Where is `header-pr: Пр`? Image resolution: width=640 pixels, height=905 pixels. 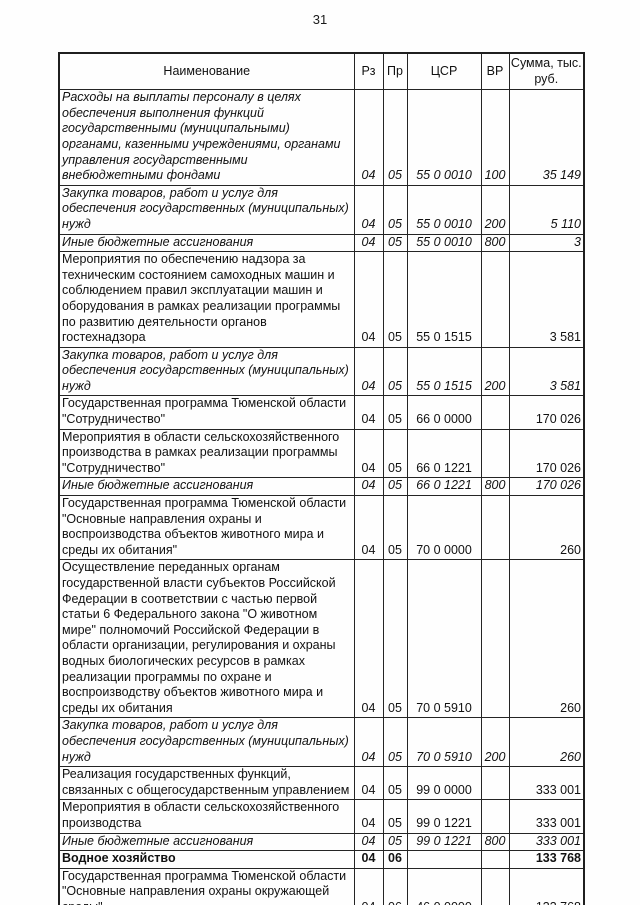
header-pr: Пр is located at coordinates (395, 71).